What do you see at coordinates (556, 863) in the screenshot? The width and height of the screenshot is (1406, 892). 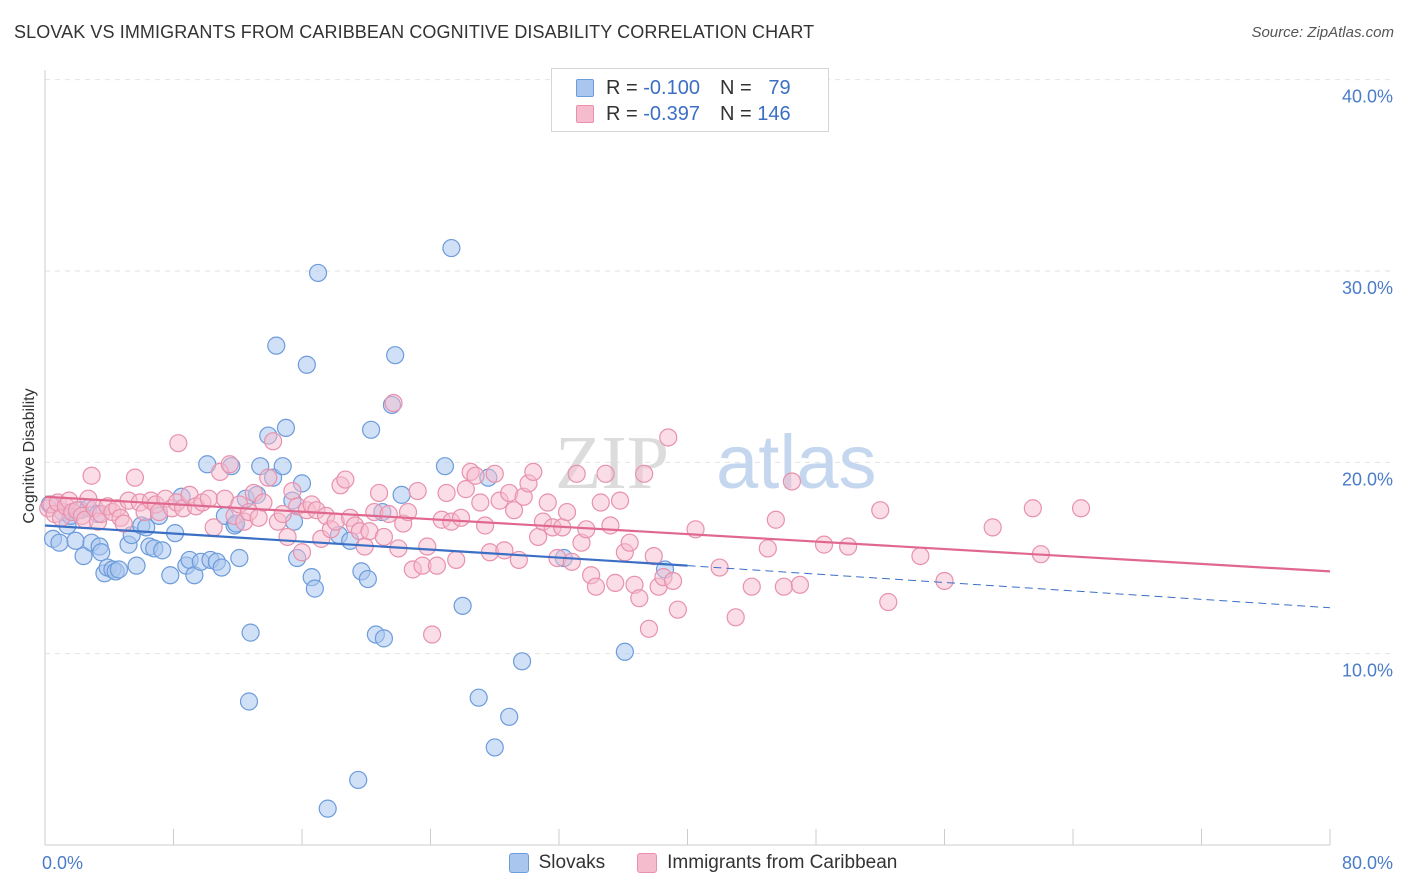 I see `legend-item-slovaks: Slovaks` at bounding box center [556, 863].